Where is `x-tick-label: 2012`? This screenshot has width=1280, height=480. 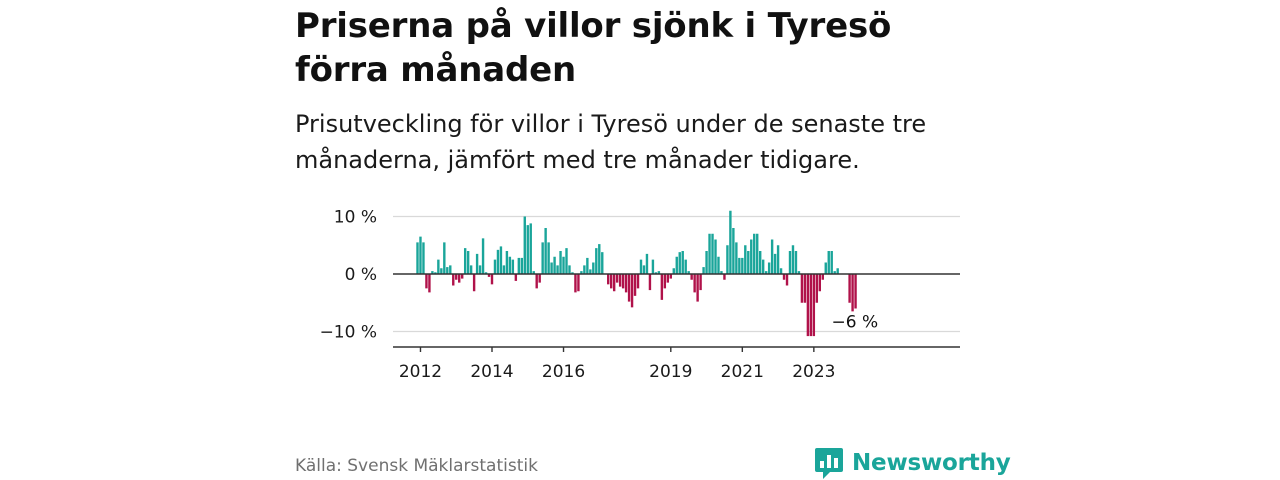 x-tick-label: 2012 is located at coordinates (420, 372).